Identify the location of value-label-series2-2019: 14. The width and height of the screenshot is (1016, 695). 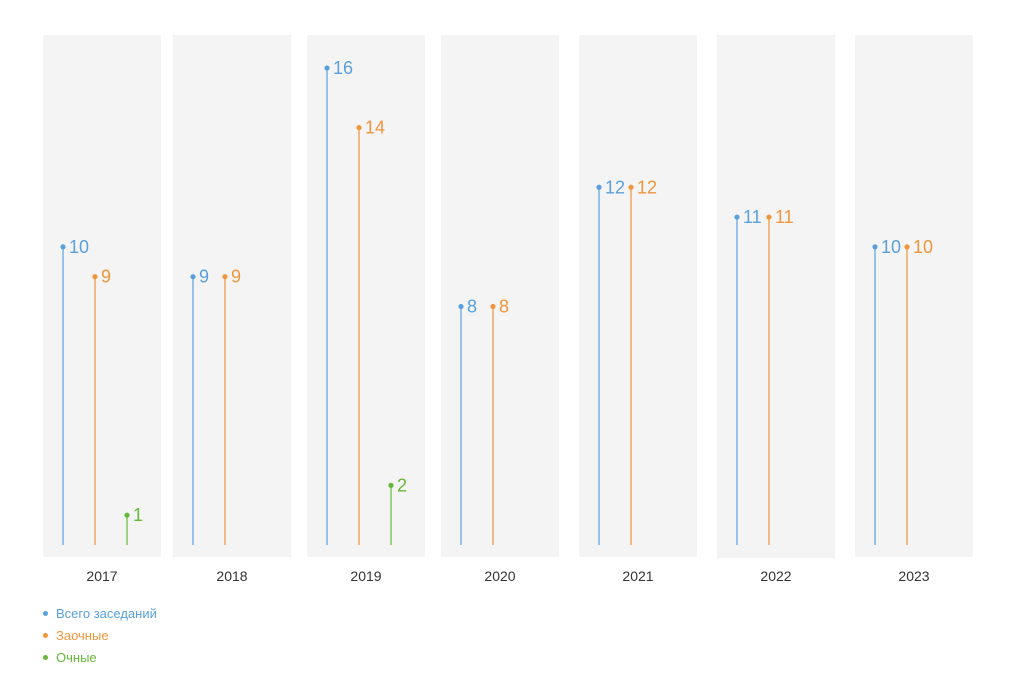
(375, 128).